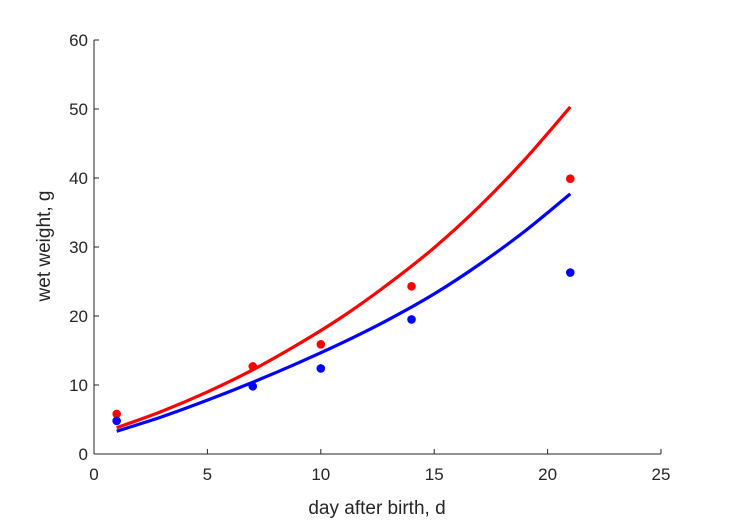 This screenshot has width=729, height=521. What do you see at coordinates (78, 109) in the screenshot?
I see `y-tick-label: 50` at bounding box center [78, 109].